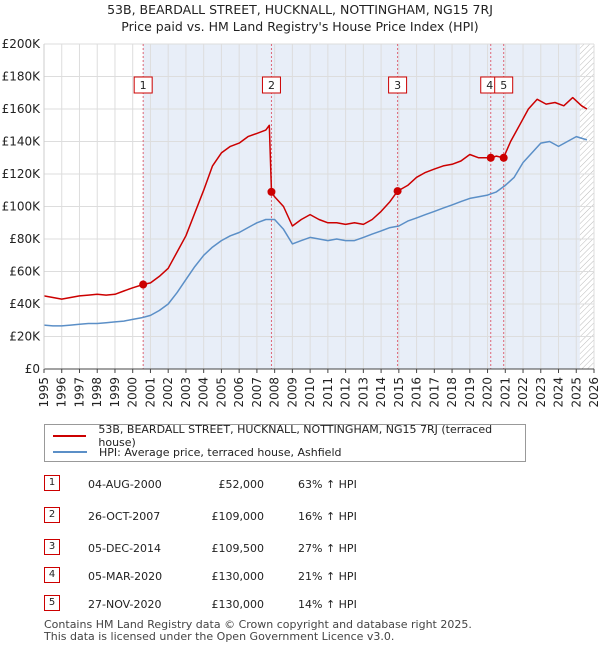 This screenshot has height=650, width=600. I want to click on sale-label-text: 2, so click(271, 85).